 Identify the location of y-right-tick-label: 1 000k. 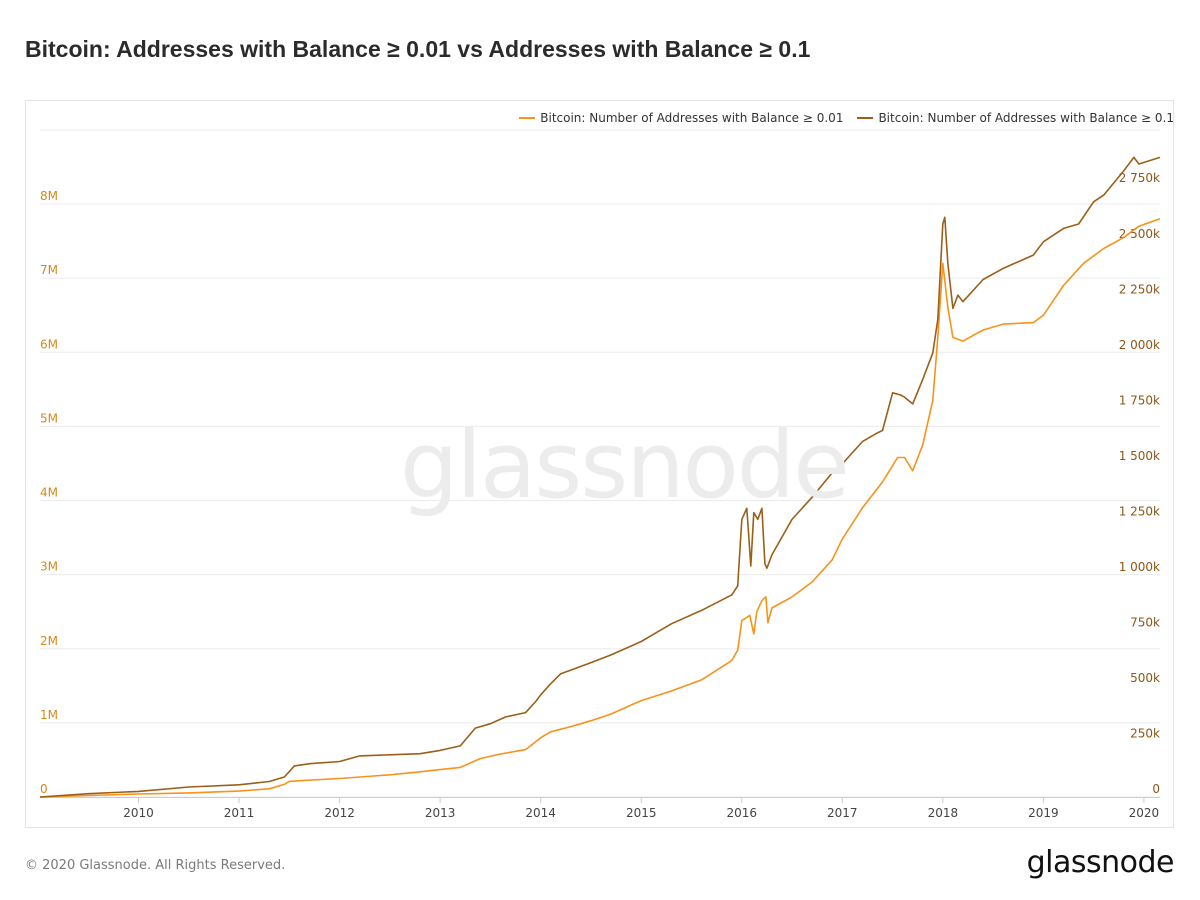
(1139, 567).